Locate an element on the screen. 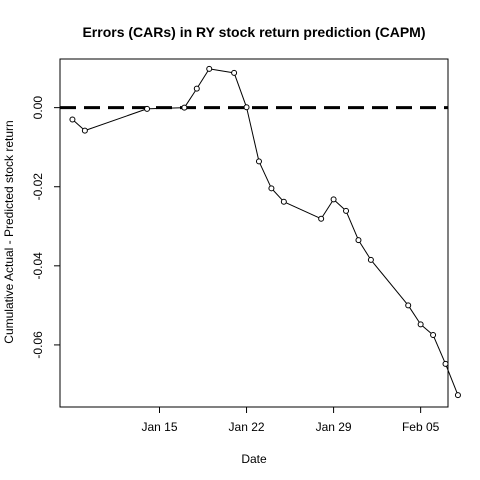  x-axis-label: Date is located at coordinates (254, 459).